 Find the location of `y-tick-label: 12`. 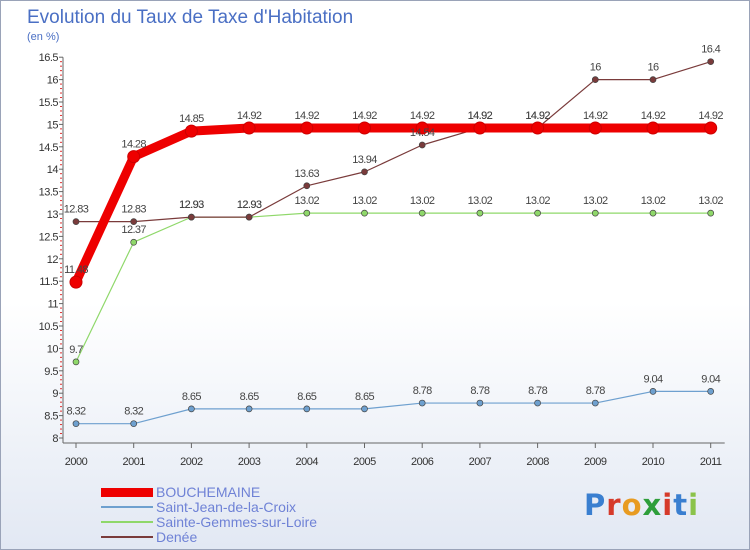

y-tick-label: 12 is located at coordinates (53, 260).